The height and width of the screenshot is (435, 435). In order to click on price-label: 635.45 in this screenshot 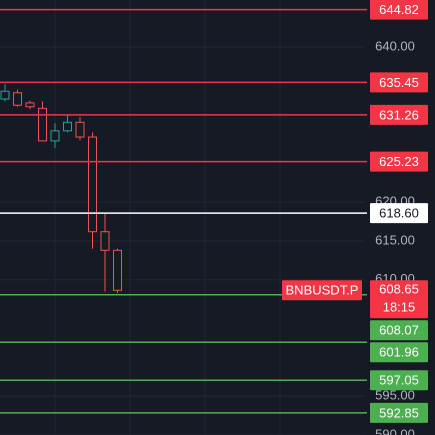, I will do `click(399, 82)`.